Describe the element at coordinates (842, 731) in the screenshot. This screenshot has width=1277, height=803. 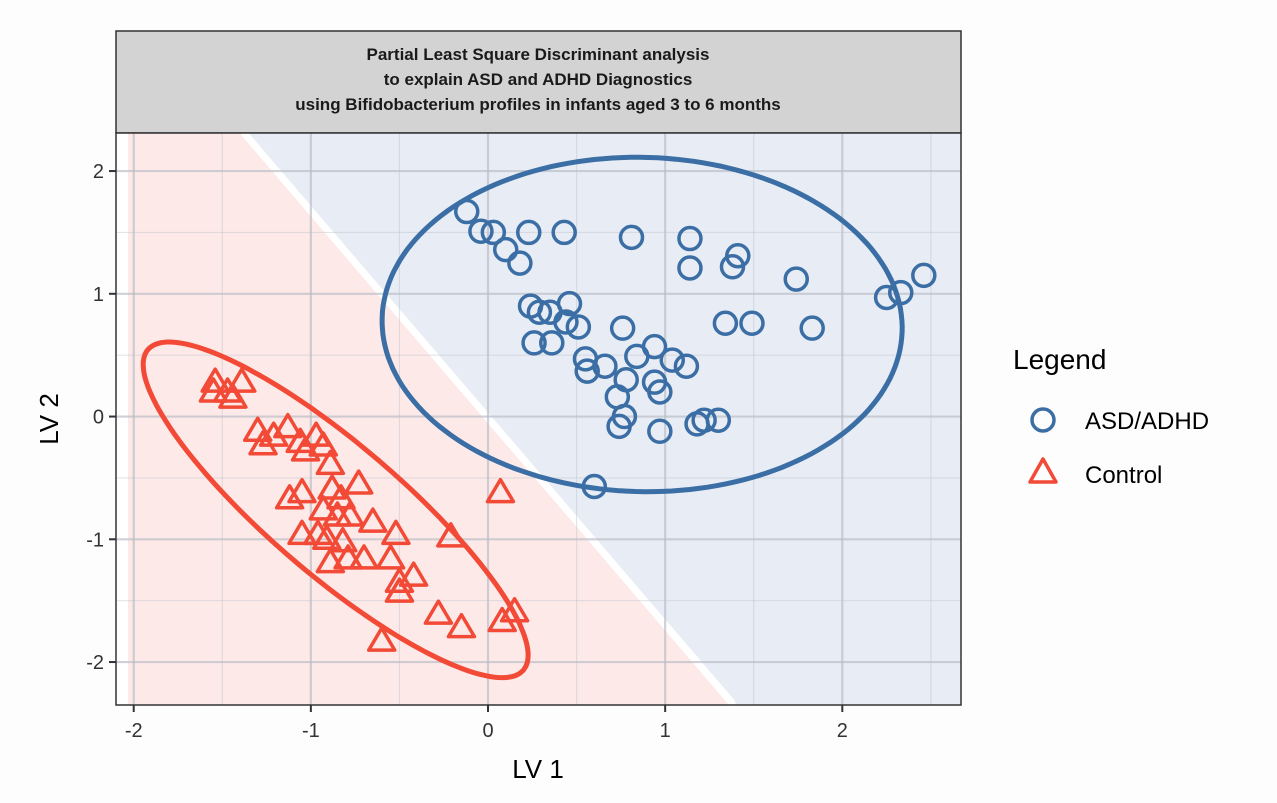
I see `x-tick-label: 2` at that location.